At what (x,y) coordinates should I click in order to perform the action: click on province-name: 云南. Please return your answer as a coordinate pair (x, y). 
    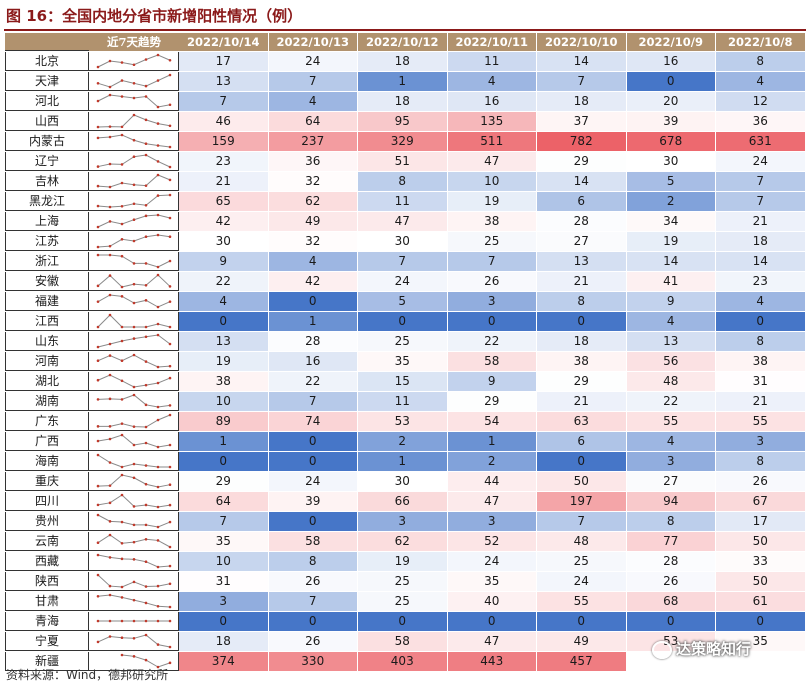
    Looking at the image, I should click on (47, 541).